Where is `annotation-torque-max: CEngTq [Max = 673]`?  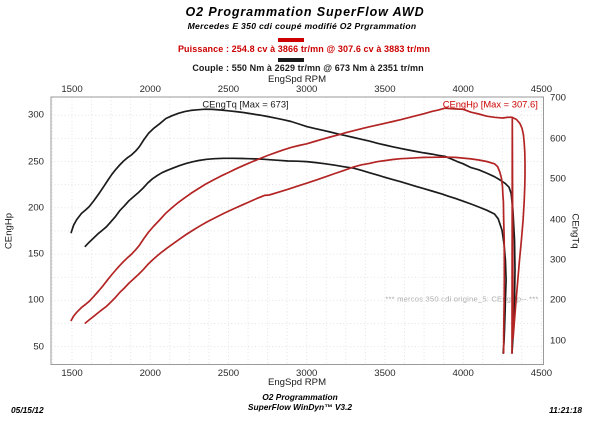 annotation-torque-max: CEngTq [Max = 673] is located at coordinates (245, 104).